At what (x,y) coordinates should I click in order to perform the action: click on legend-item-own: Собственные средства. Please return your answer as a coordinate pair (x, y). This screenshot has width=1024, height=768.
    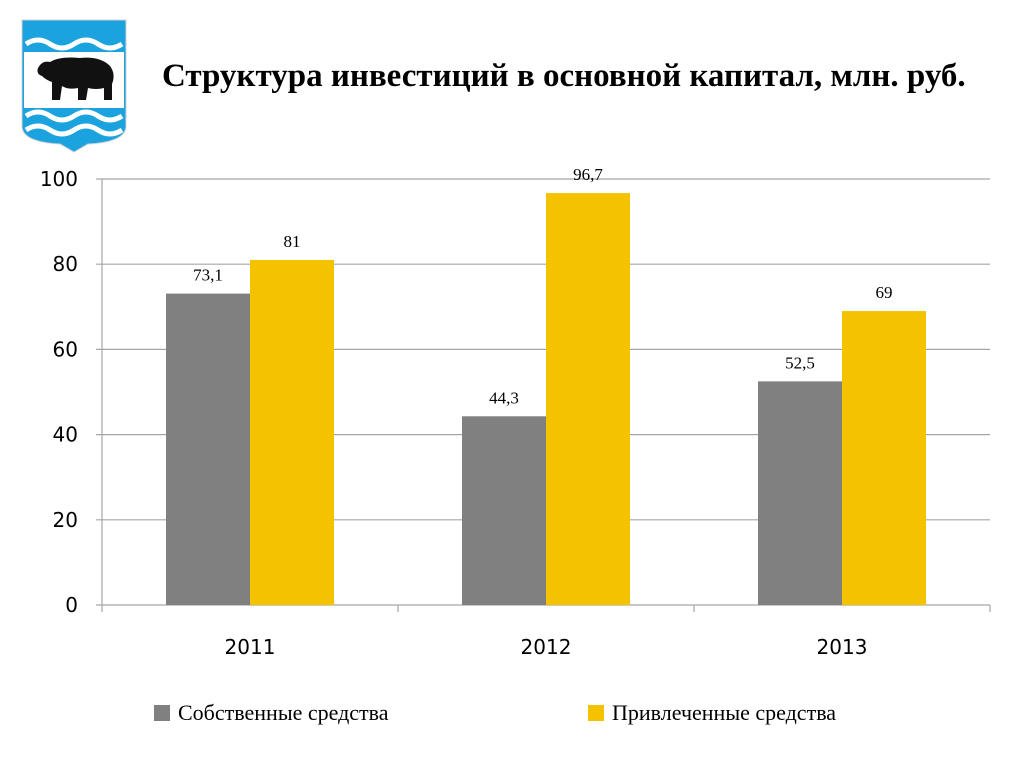
    Looking at the image, I should click on (271, 713).